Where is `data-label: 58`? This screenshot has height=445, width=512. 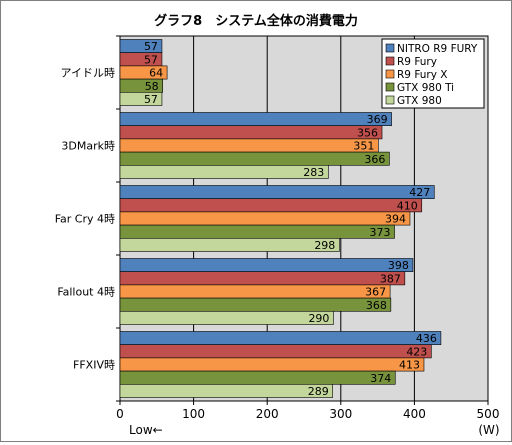
data-label: 58 is located at coordinates (152, 86).